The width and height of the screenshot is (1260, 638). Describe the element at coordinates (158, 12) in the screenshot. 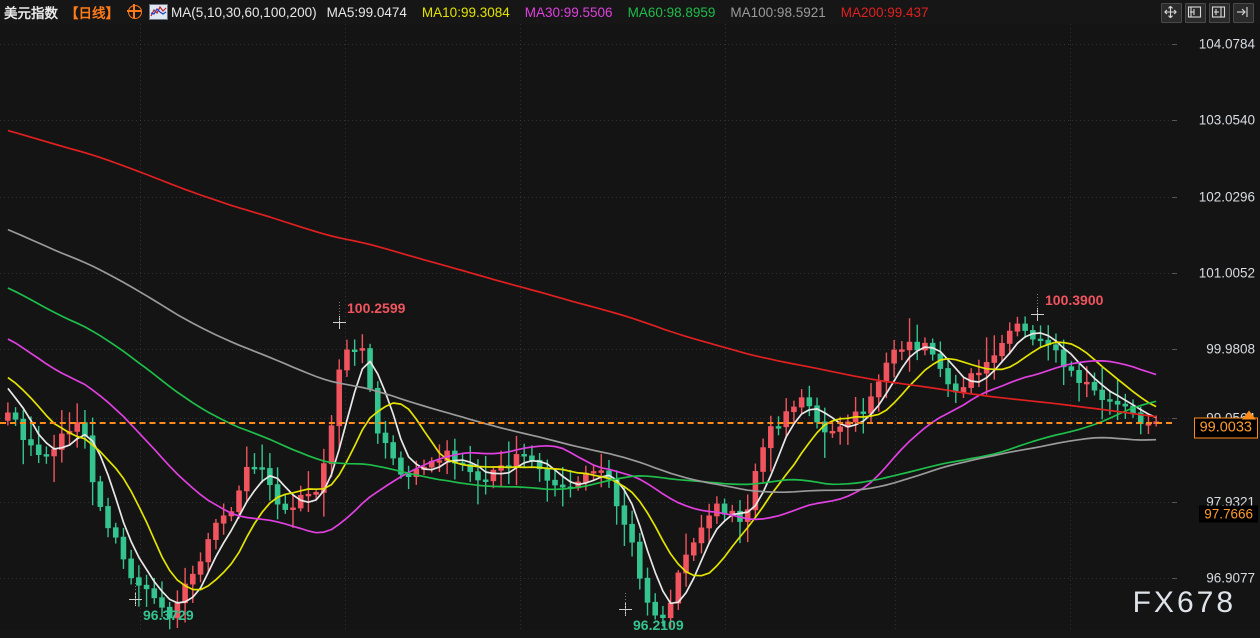

I see `indicator-chart-icon` at that location.